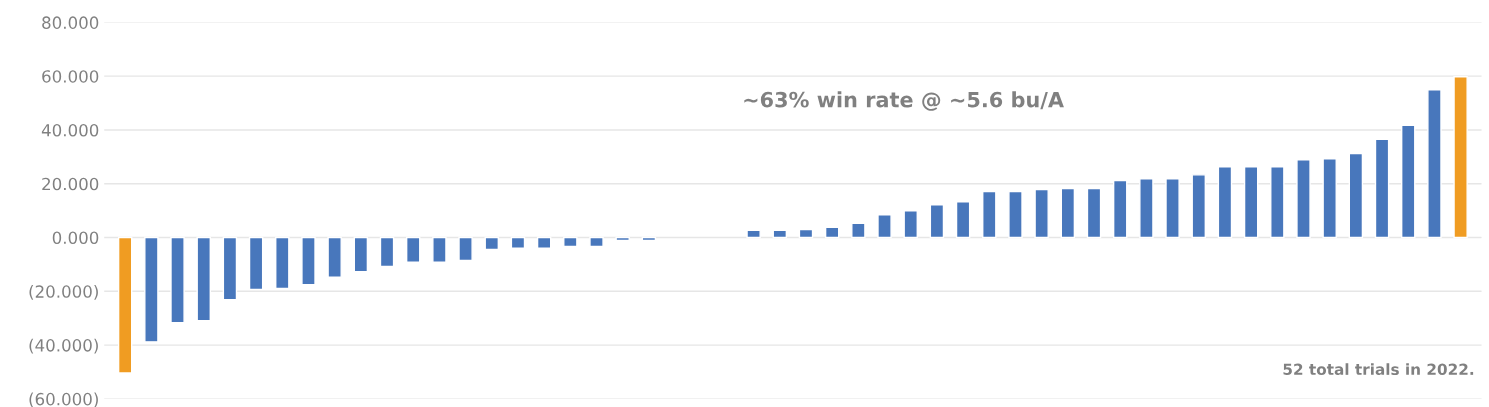  Describe the element at coordinates (70, 184) in the screenshot. I see `y-tick-label: 20.000` at that location.